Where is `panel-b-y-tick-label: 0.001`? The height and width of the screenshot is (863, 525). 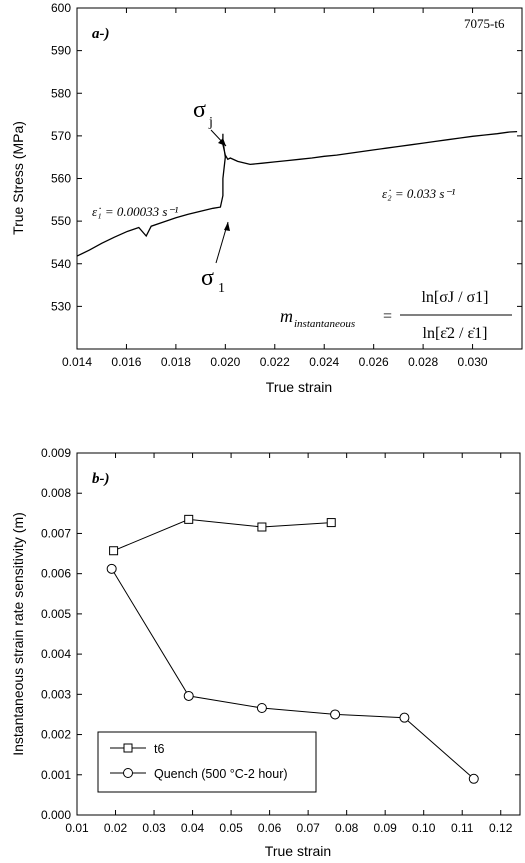
panel-b-y-tick-label: 0.001 is located at coordinates (56, 775).